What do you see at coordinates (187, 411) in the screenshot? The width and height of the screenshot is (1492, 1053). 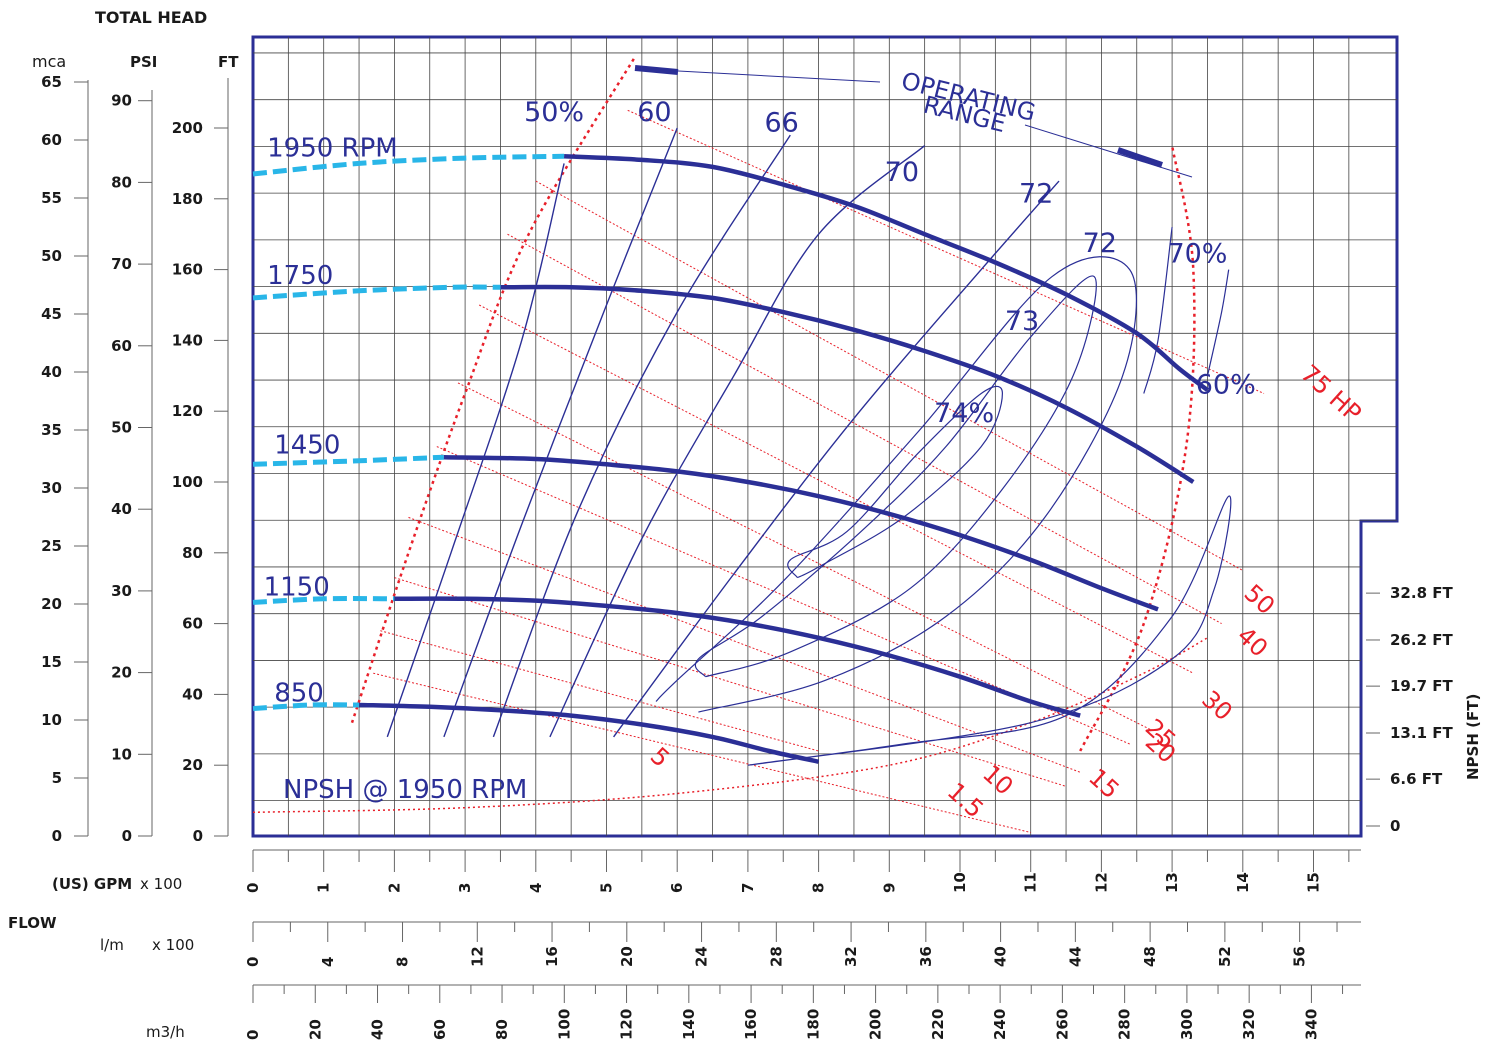 I see `y-tick-label-ft: 120` at bounding box center [187, 411].